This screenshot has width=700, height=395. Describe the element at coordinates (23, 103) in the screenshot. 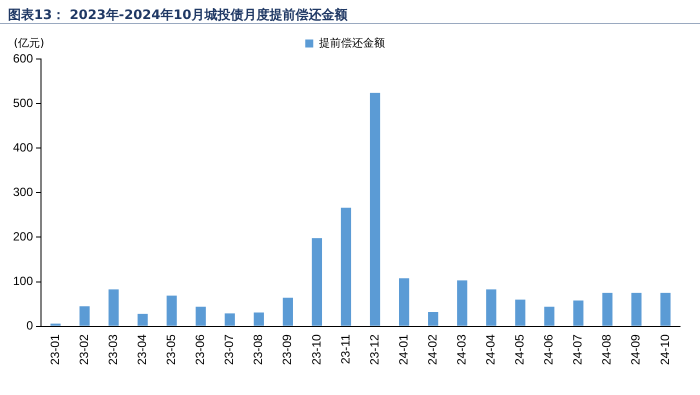

I see `y-tick-label: 500` at that location.